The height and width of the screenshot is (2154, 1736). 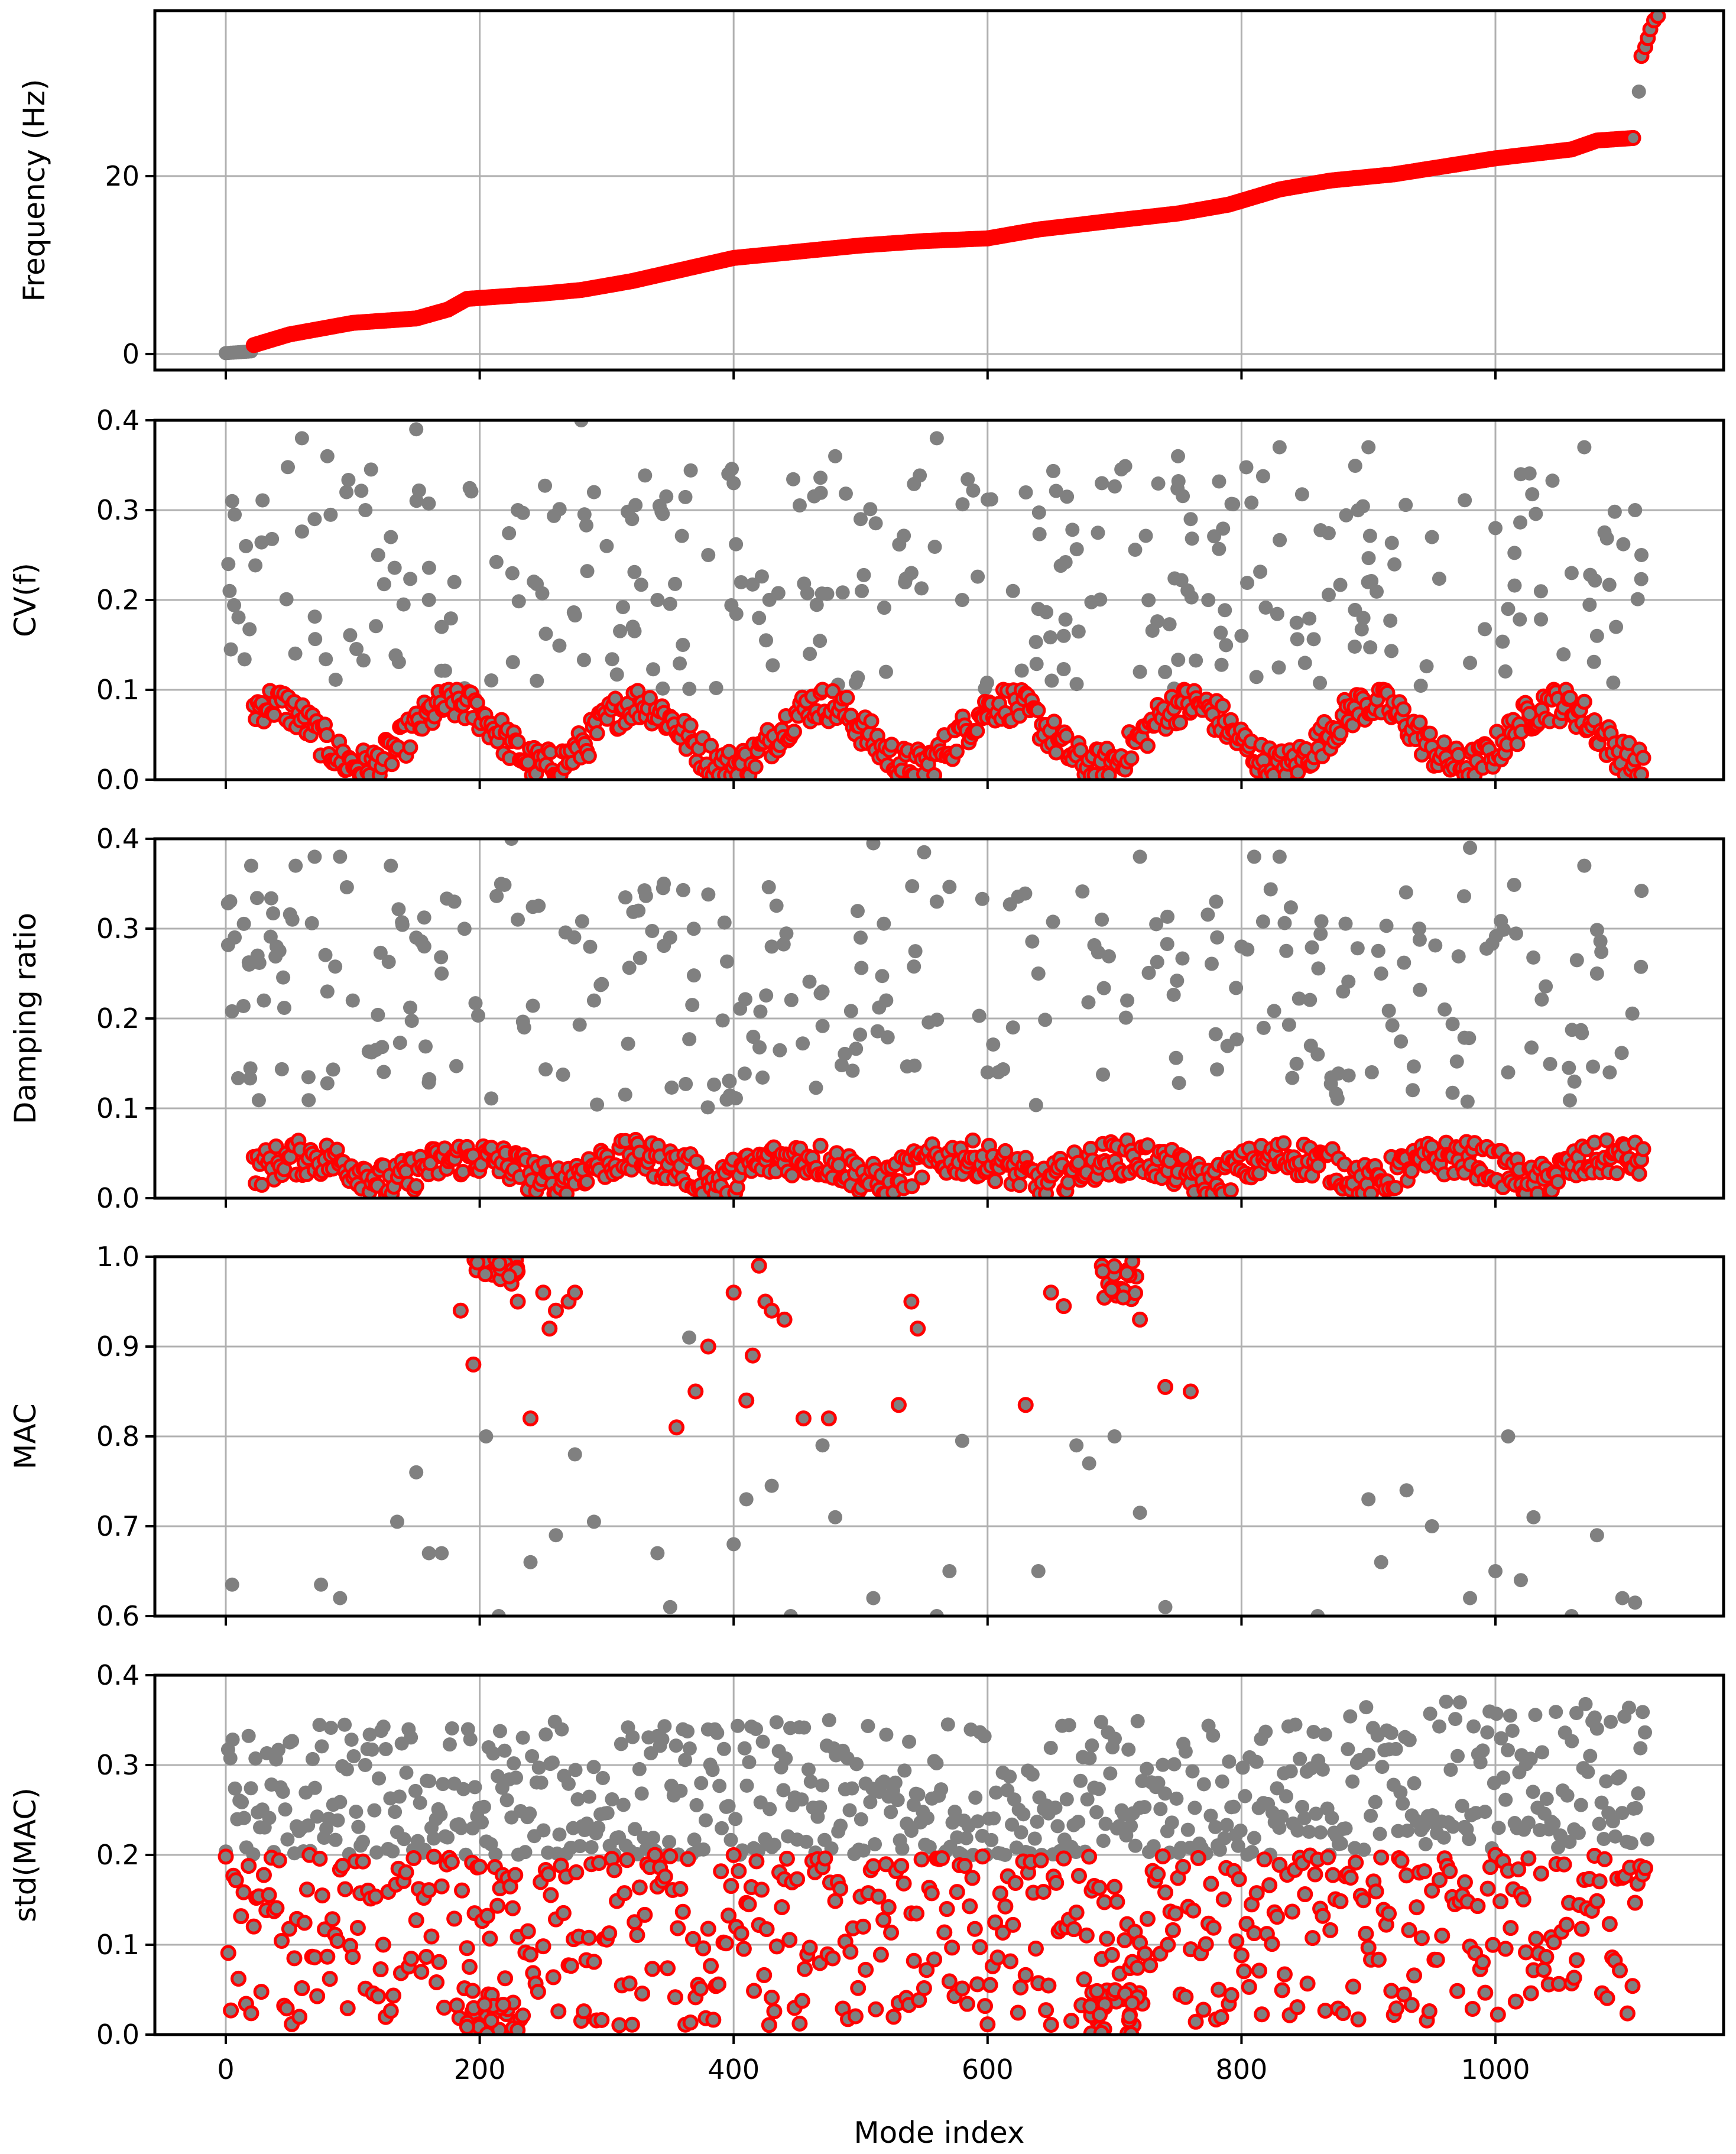 I want to click on y-axis-label: std(MAC), so click(x=25, y=1855).